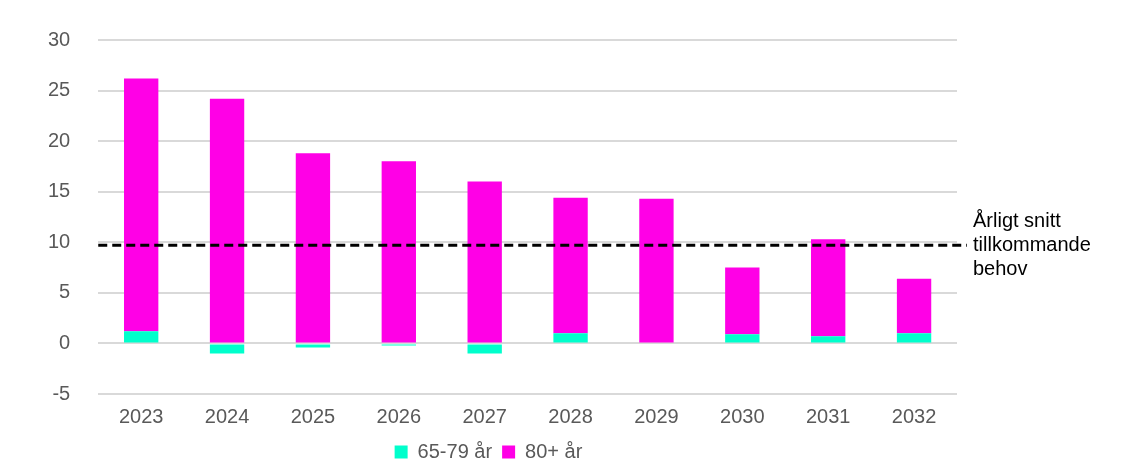 Image resolution: width=1137 pixels, height=472 pixels. I want to click on y-tick-label: 30, so click(59, 38).